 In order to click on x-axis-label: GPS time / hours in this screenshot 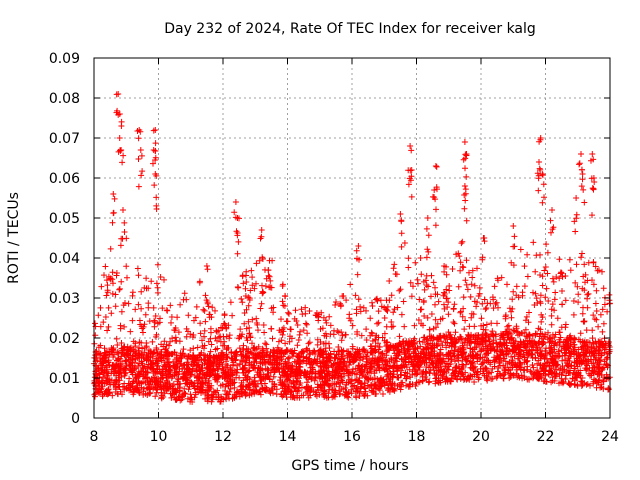, I will do `click(349, 466)`.